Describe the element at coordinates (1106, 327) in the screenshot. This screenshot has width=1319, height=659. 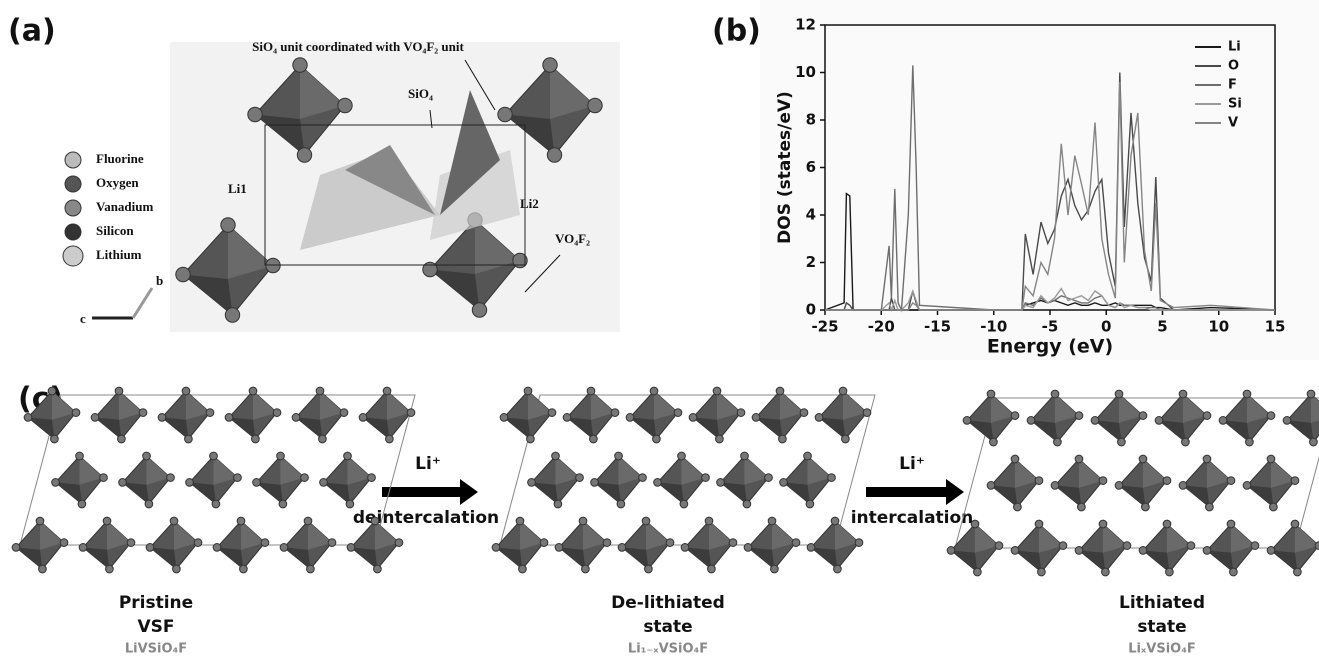
I see `x-tick-label: 0` at that location.